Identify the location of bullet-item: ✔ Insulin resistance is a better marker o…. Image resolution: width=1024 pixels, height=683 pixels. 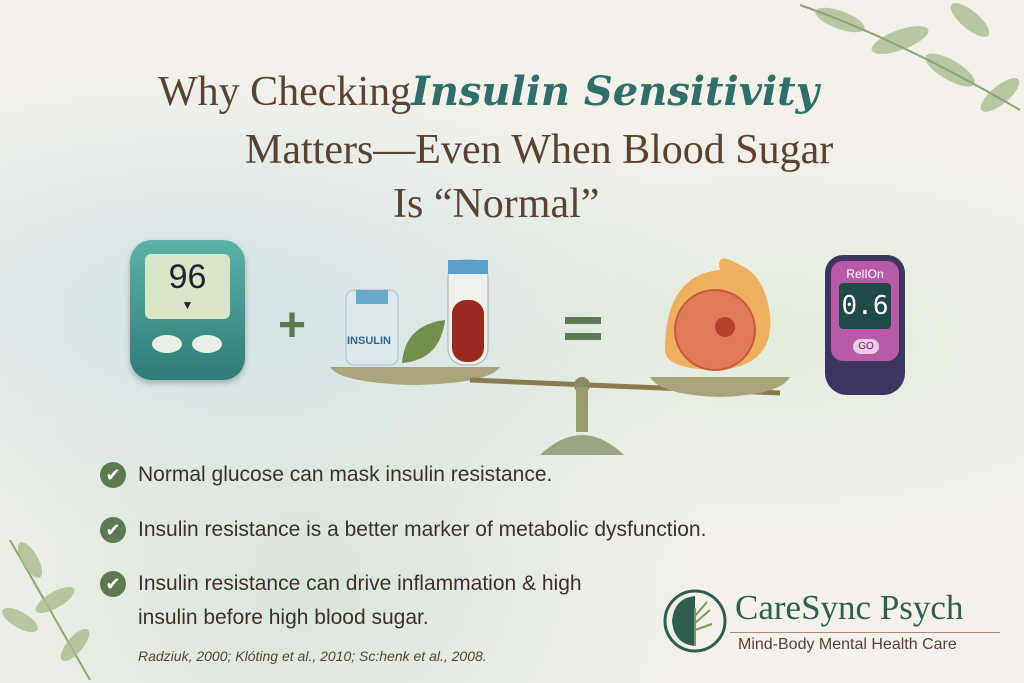
(403, 530).